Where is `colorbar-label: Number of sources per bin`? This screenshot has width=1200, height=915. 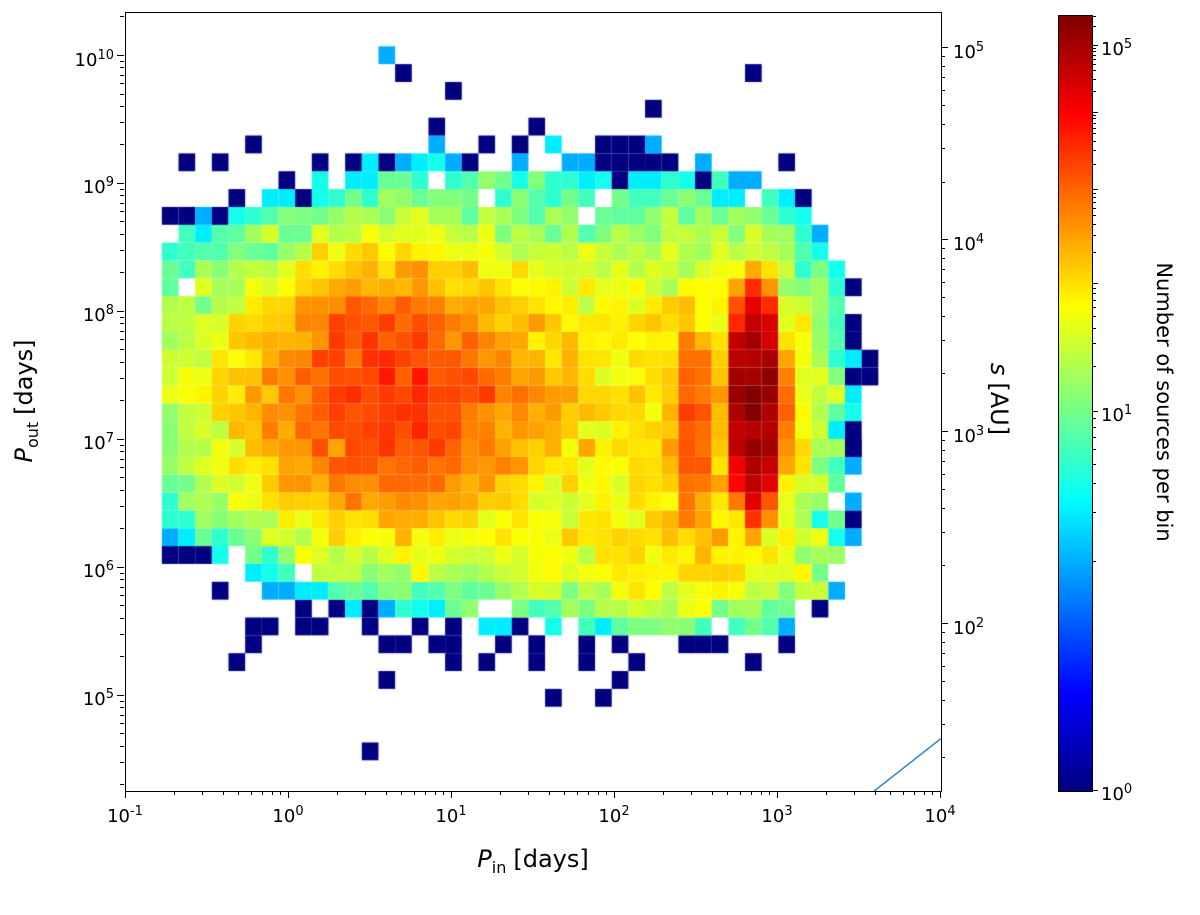
colorbar-label: Number of sources per bin is located at coordinates (1164, 402).